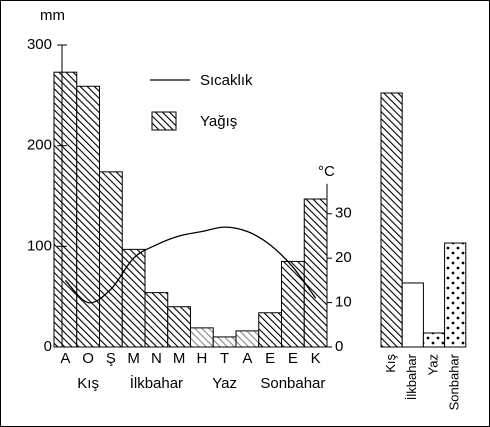 This screenshot has width=490, height=427. What do you see at coordinates (52, 15) in the screenshot?
I see `y-axis-label: mm` at bounding box center [52, 15].